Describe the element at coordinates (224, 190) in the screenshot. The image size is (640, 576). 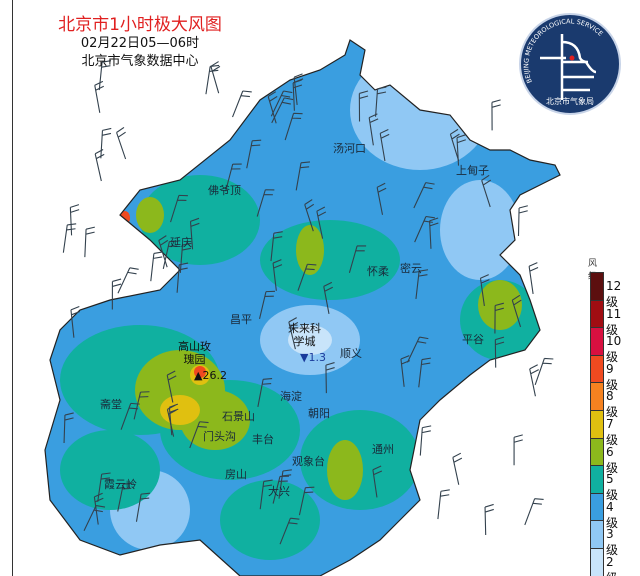
I see `place-label: 佛爷顶` at that location.